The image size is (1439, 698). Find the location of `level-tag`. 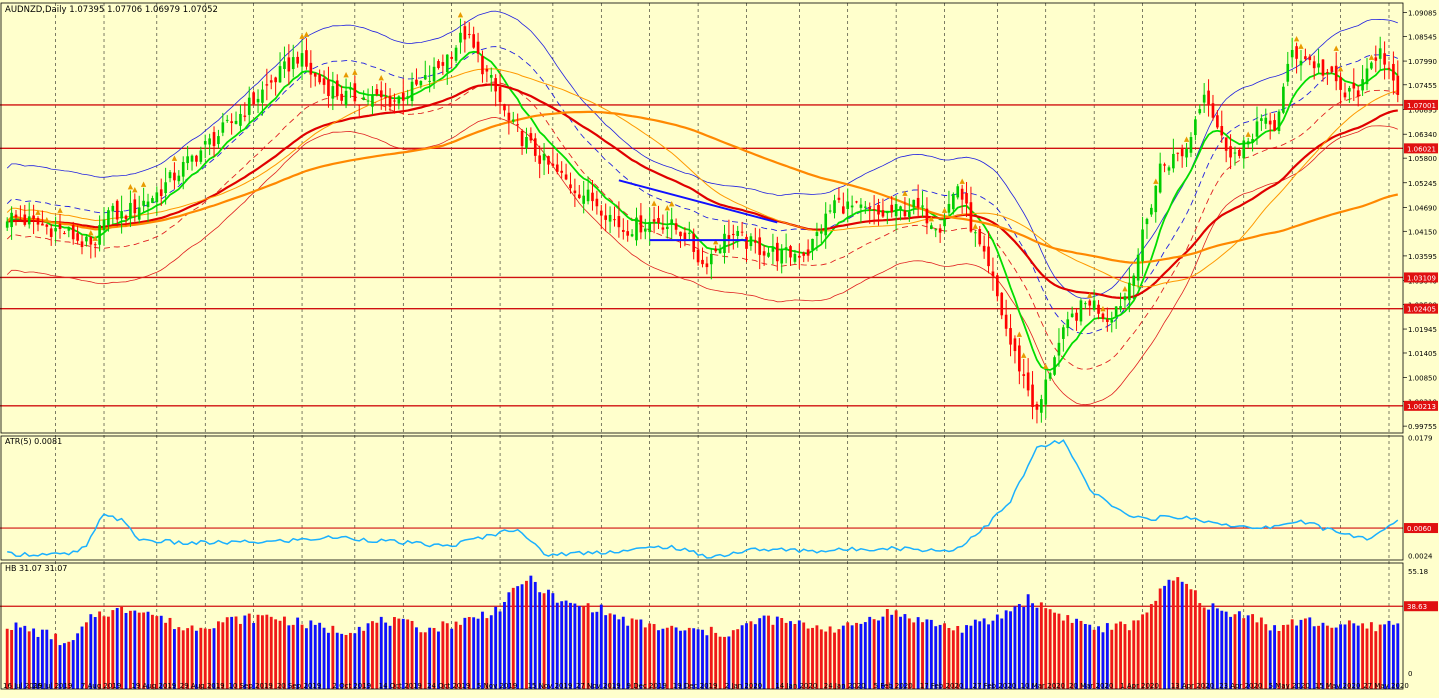

level-tag is located at coordinates (1421, 104).